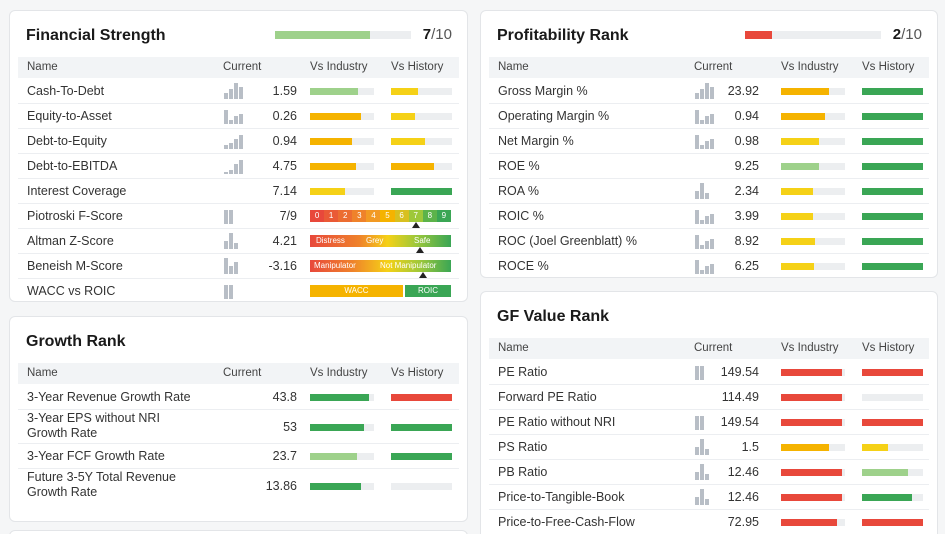 The height and width of the screenshot is (534, 945). I want to click on row-name: ROIC %, so click(521, 216).